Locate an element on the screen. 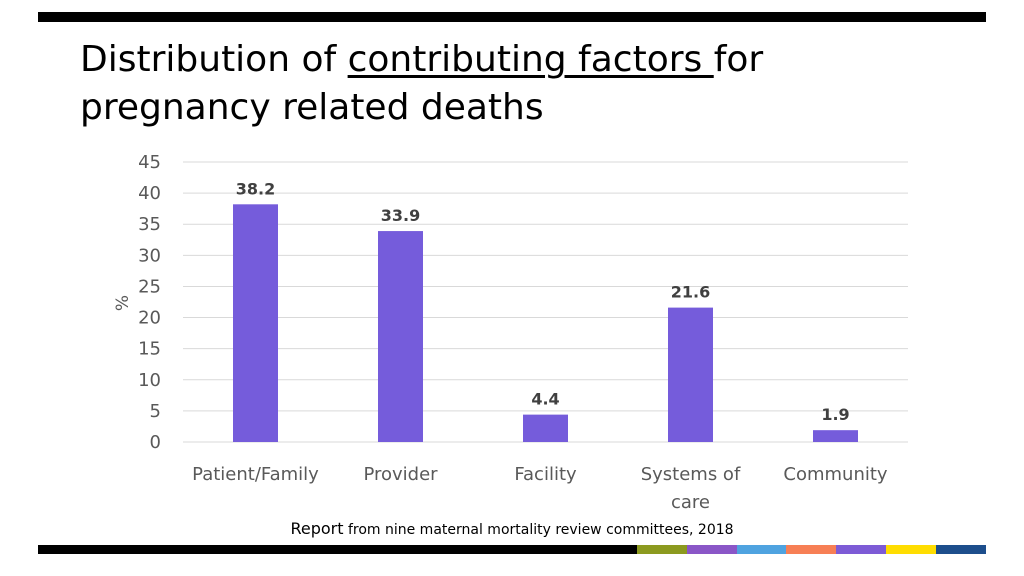  y-tick-label: 5 is located at coordinates (155, 411).